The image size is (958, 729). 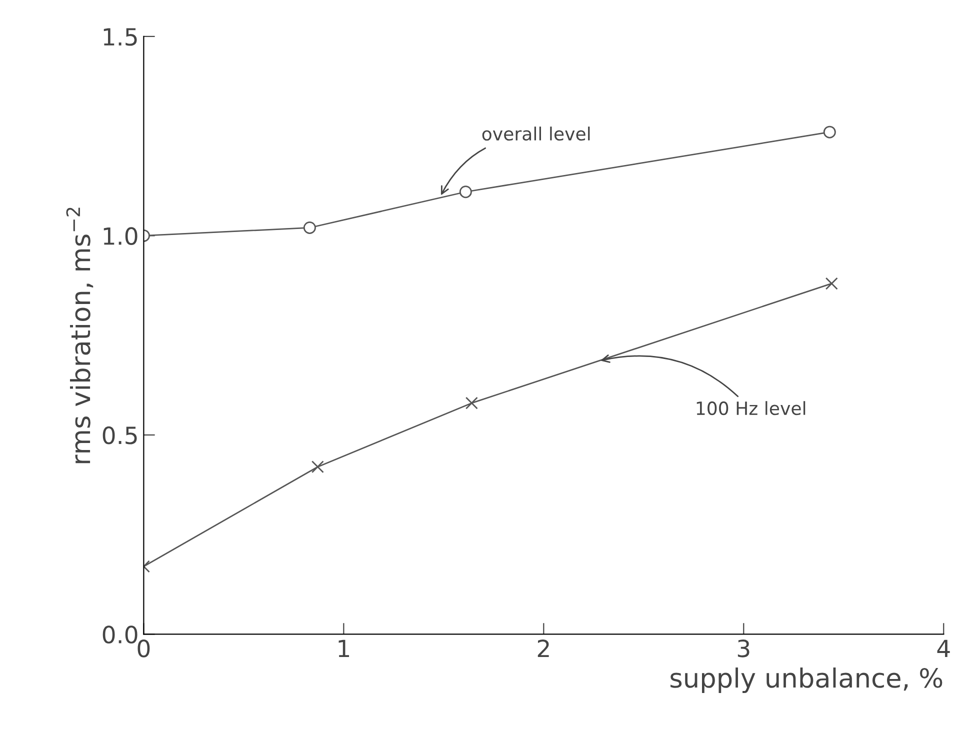 I want to click on x-tick-label: 0, so click(x=144, y=649).